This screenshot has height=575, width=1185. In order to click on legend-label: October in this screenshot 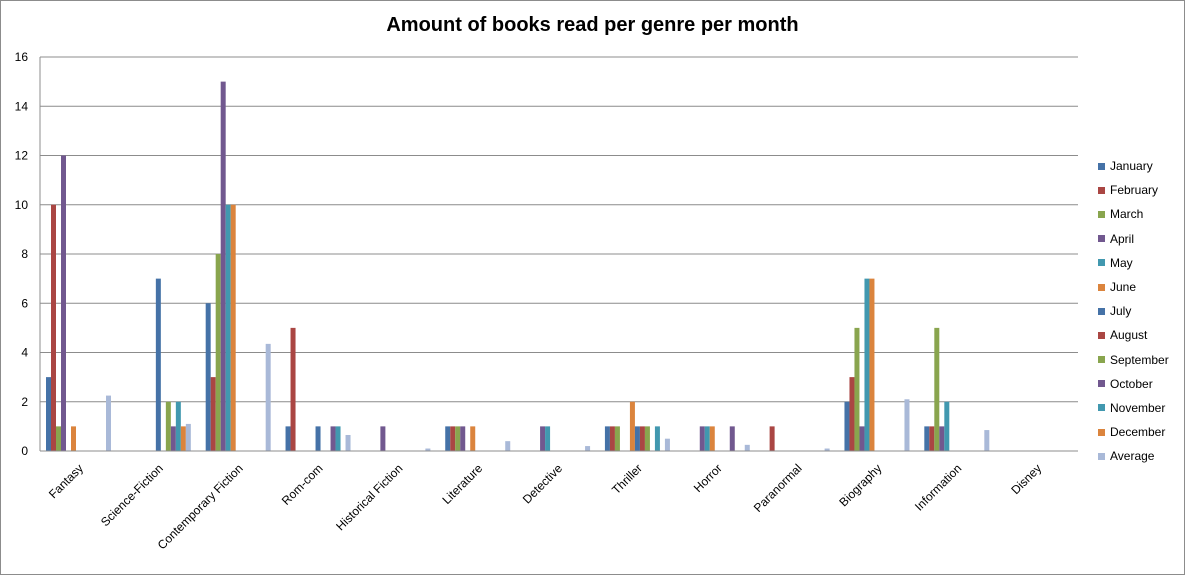, I will do `click(1131, 383)`.